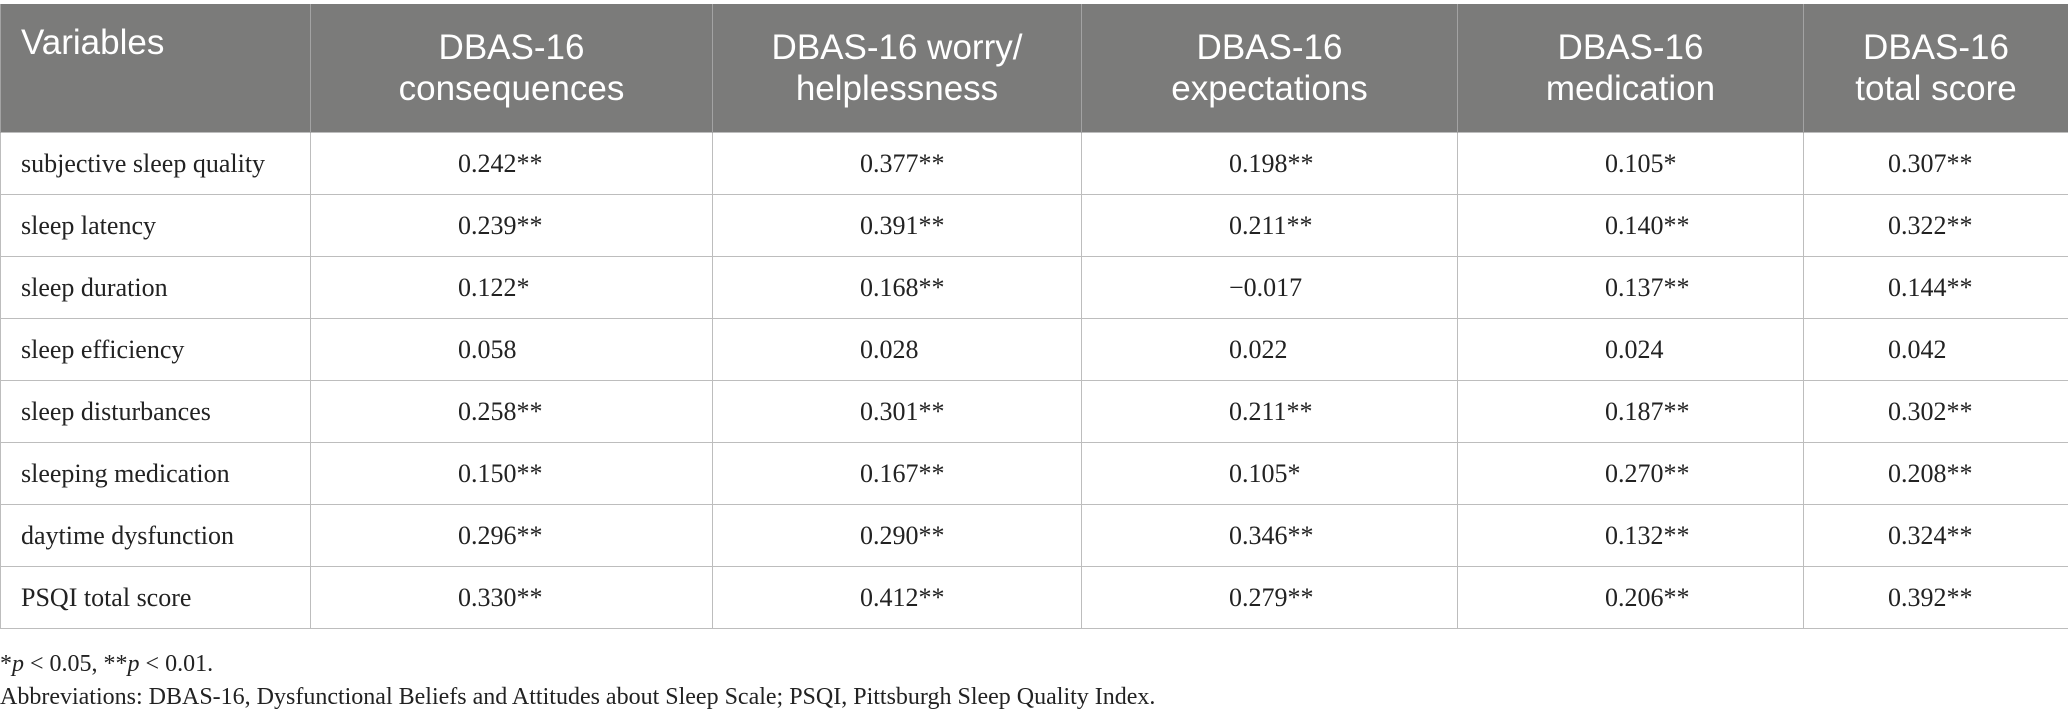  Describe the element at coordinates (1630, 287) in the screenshot. I see `table-cell: 0.137**` at that location.